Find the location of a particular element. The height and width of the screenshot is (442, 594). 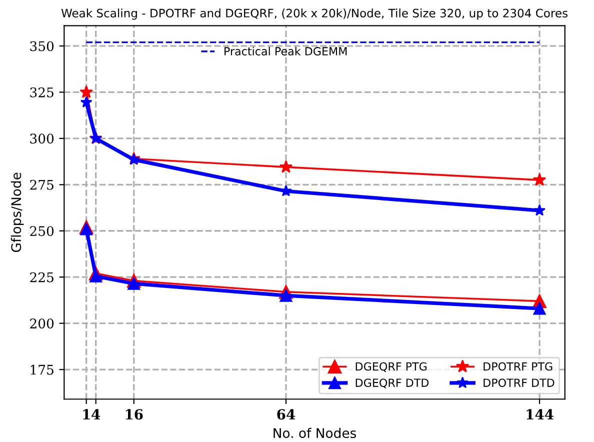

x-tick-label: 1 is located at coordinates (86, 414).